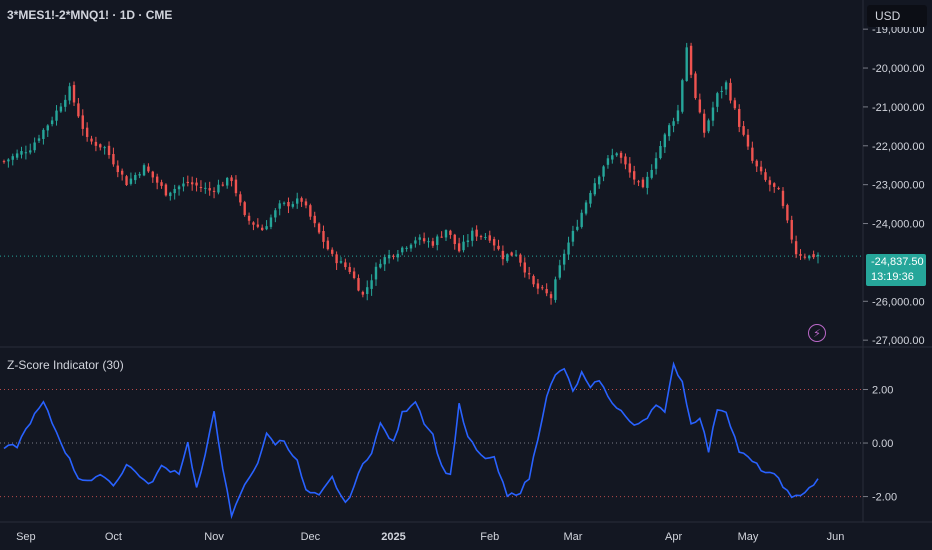  What do you see at coordinates (214, 537) in the screenshot?
I see `time-axis-label: Nov` at bounding box center [214, 537].